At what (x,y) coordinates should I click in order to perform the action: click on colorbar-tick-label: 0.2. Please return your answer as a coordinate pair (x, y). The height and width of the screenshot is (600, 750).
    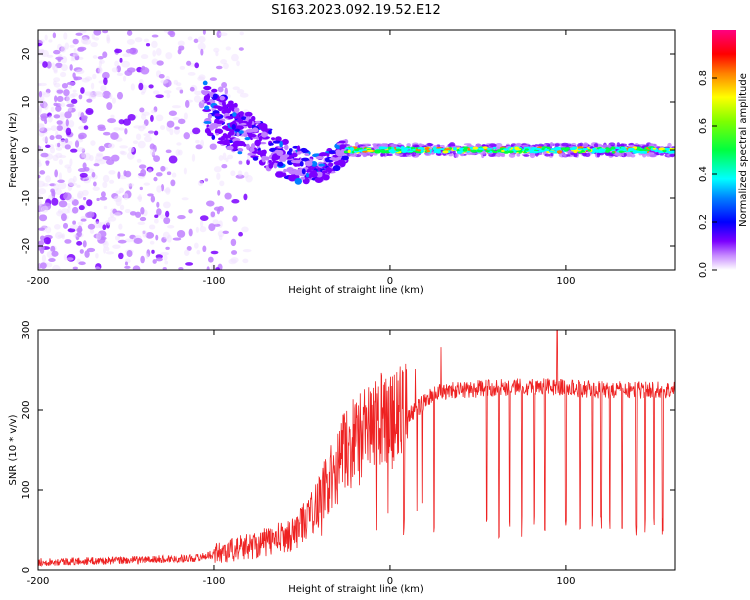
    Looking at the image, I should click on (703, 222).